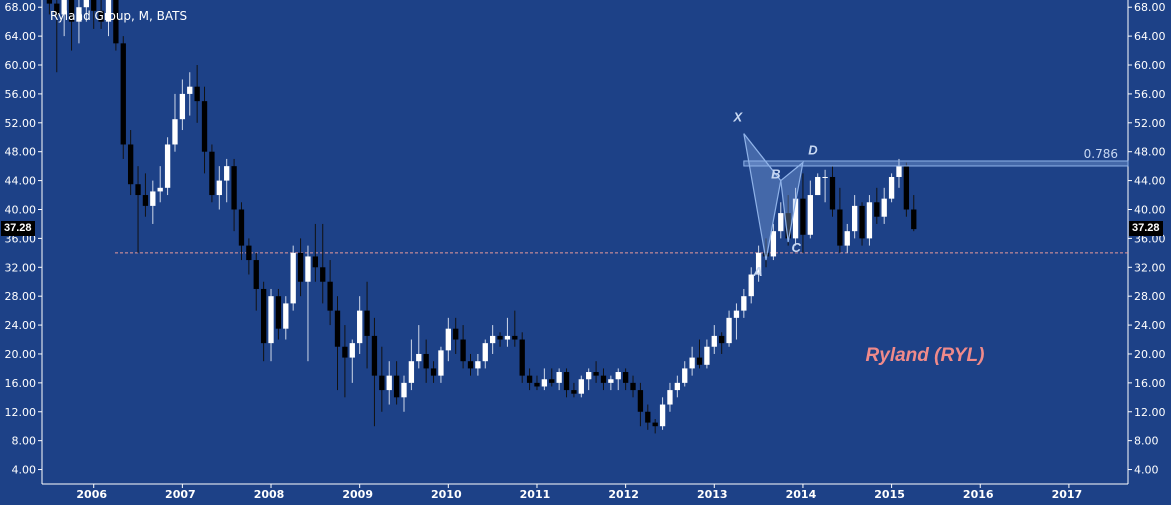 The height and width of the screenshot is (505, 1171). What do you see at coordinates (925, 355) in the screenshot?
I see `chart-annotation: Ryland (RYL)` at bounding box center [925, 355].